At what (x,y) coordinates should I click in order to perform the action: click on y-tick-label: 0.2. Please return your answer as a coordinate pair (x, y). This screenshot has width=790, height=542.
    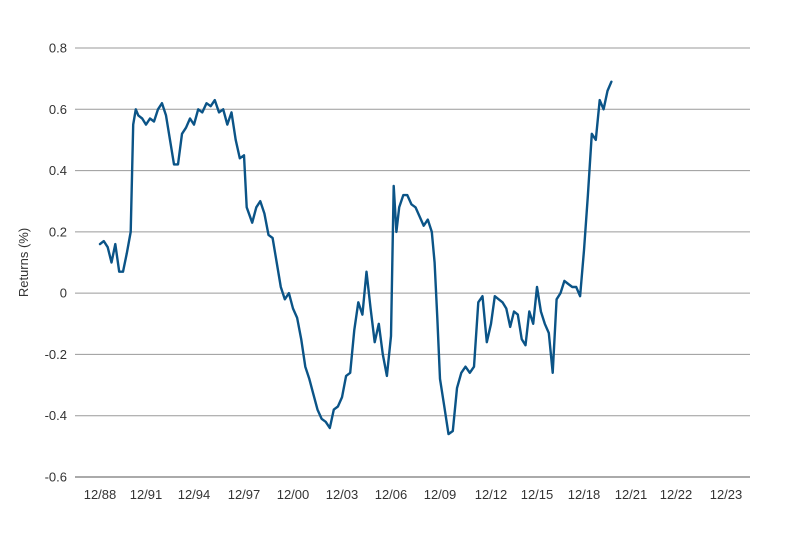
    Looking at the image, I should click on (58, 231).